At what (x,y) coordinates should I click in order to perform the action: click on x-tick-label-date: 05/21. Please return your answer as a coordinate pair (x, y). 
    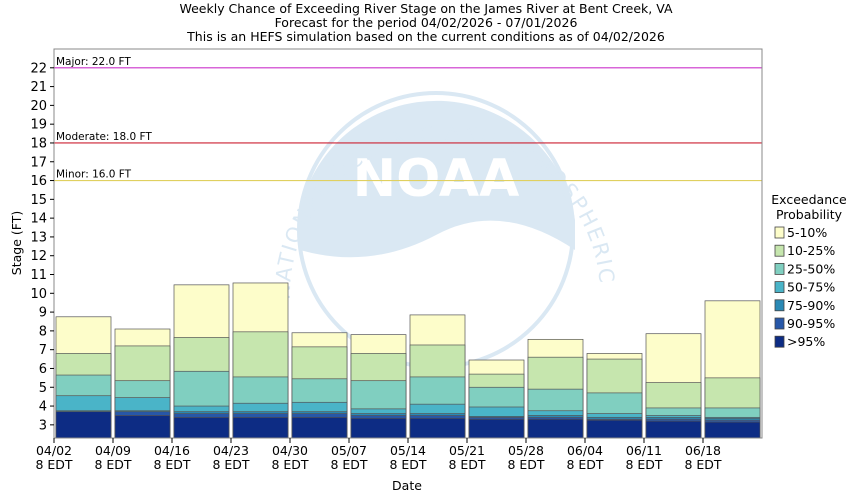
    Looking at the image, I should click on (467, 450).